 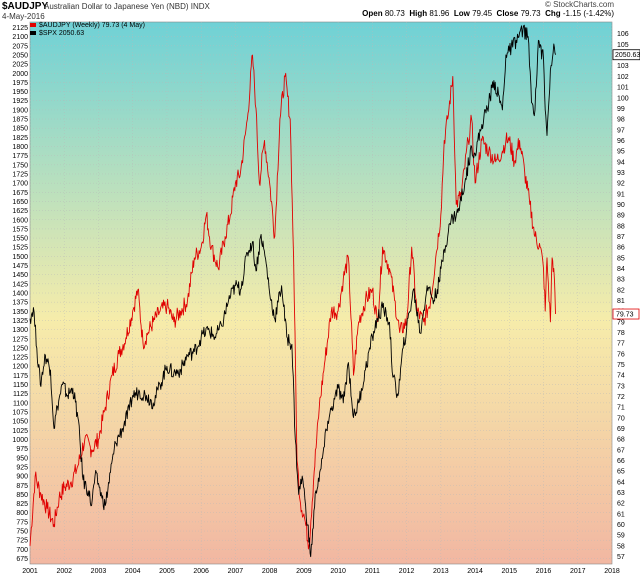 I want to click on left-tick-label: 1400, so click(x=20, y=294).